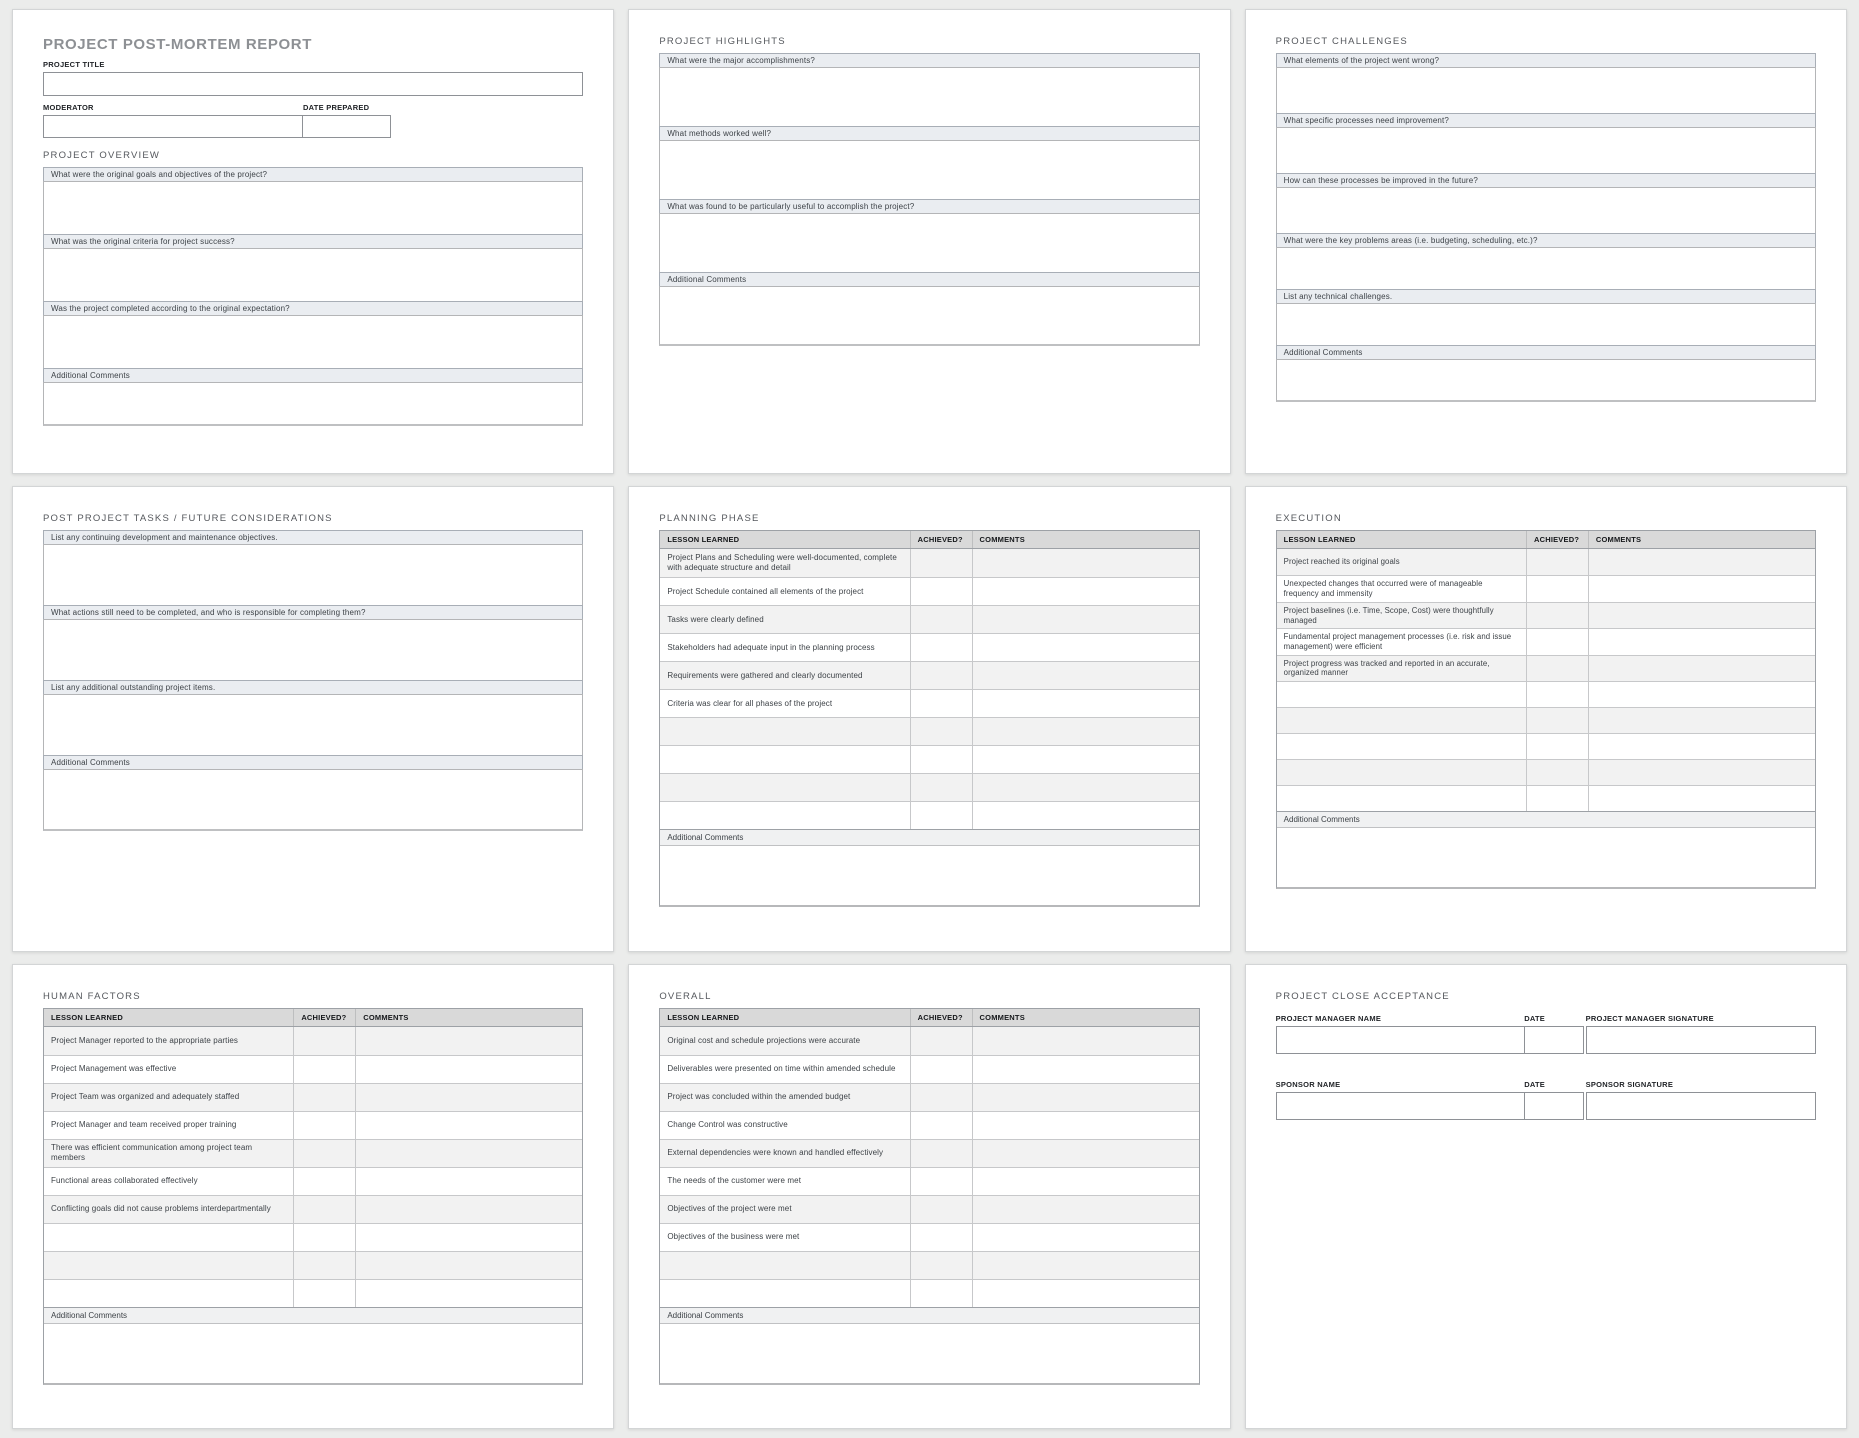 The width and height of the screenshot is (1859, 1438). What do you see at coordinates (346, 126) in the screenshot?
I see `date-prepared-input` at bounding box center [346, 126].